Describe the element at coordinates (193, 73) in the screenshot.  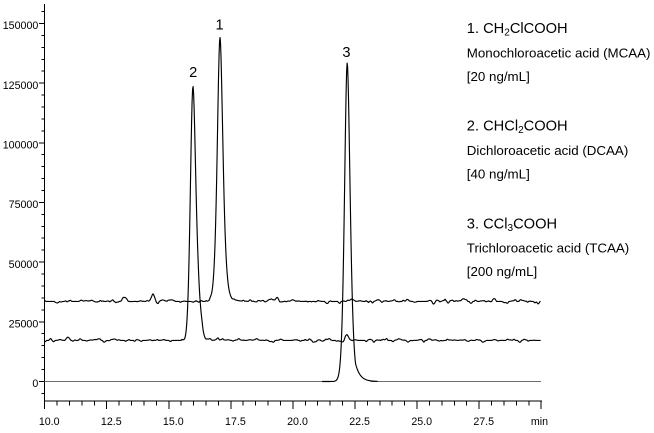
I see `svg-text: 2` at that location.